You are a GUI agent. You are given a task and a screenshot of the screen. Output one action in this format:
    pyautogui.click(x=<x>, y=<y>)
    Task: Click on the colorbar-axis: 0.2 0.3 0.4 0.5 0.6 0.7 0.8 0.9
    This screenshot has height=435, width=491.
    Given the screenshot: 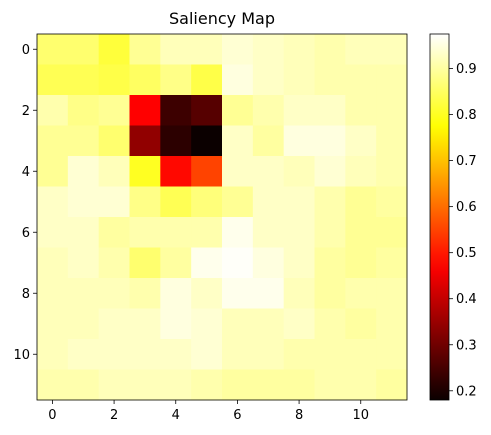 What is the action you would take?
    pyautogui.click(x=463, y=230)
    